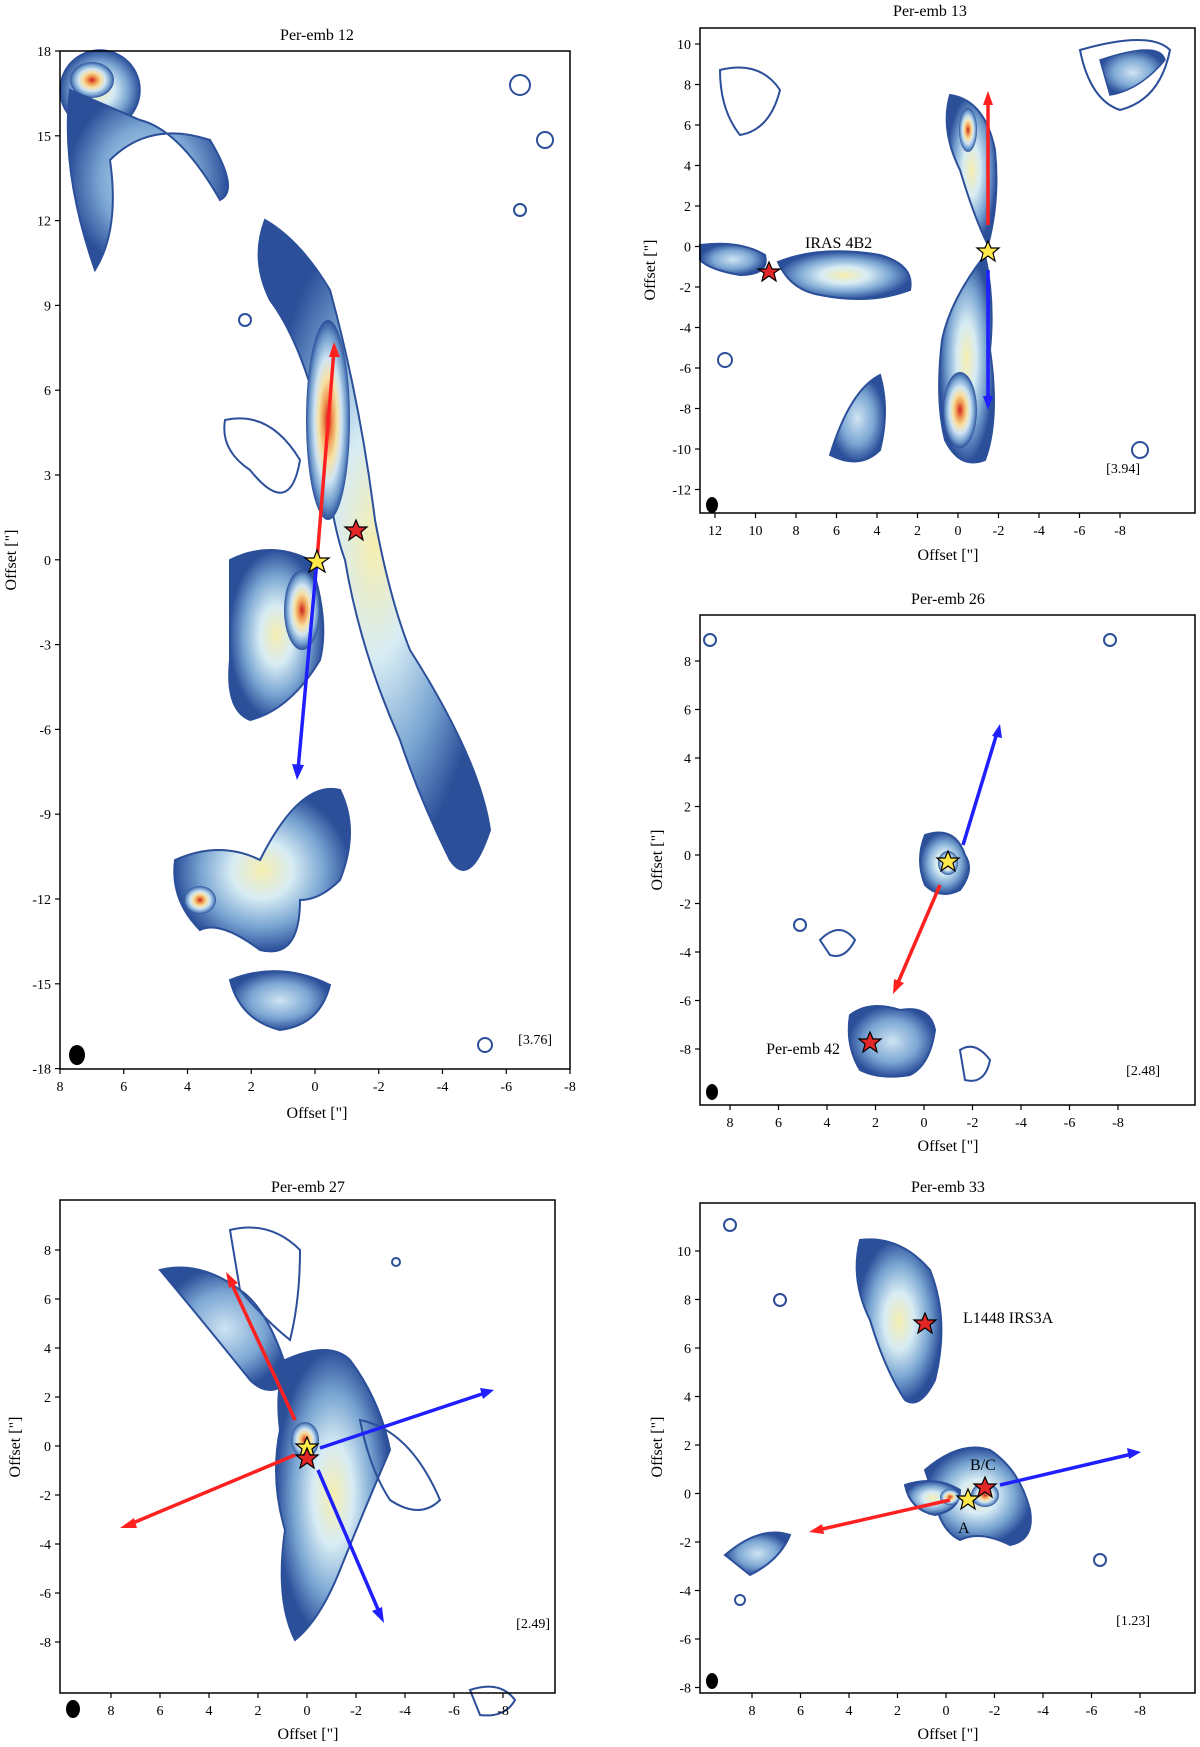 This screenshot has width=1200, height=1747. What do you see at coordinates (1080, 531) in the screenshot?
I see `x-tick-label: -6` at bounding box center [1080, 531].